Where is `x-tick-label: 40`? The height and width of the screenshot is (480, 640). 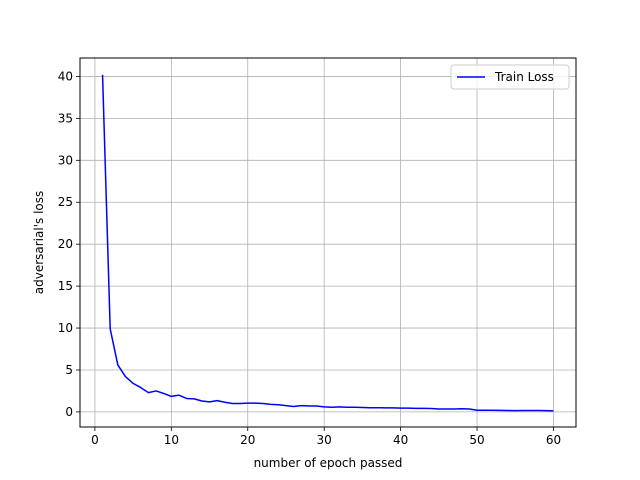
x-tick-label: 40 is located at coordinates (400, 440).